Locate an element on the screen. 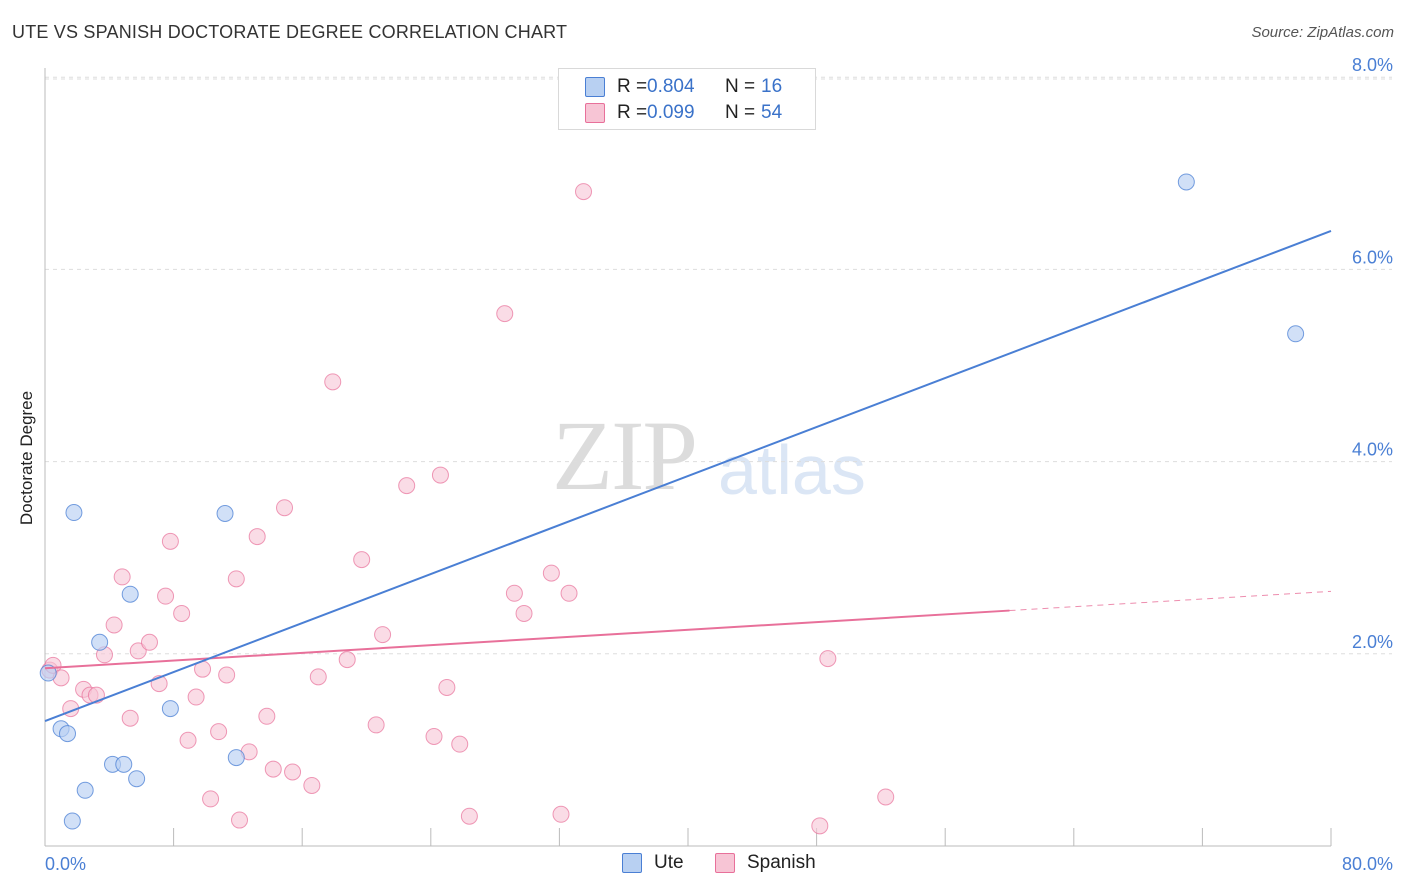 The image size is (1406, 892). y-tick-label: 8.0% is located at coordinates (1372, 65).